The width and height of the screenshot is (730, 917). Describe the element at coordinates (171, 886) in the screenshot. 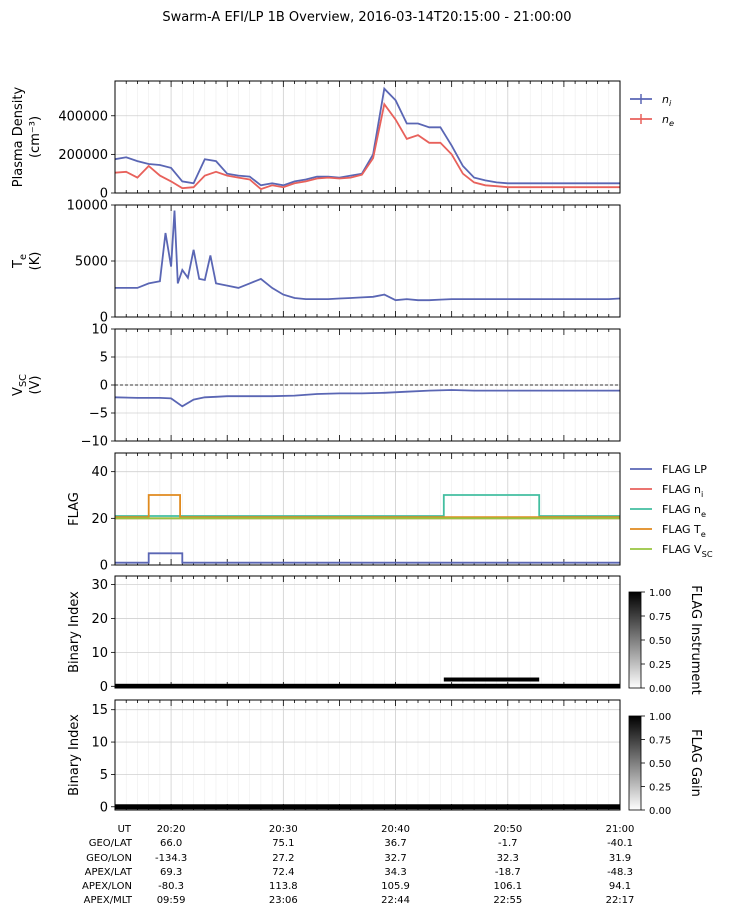

I see `x-table-cell: -80.3` at that location.